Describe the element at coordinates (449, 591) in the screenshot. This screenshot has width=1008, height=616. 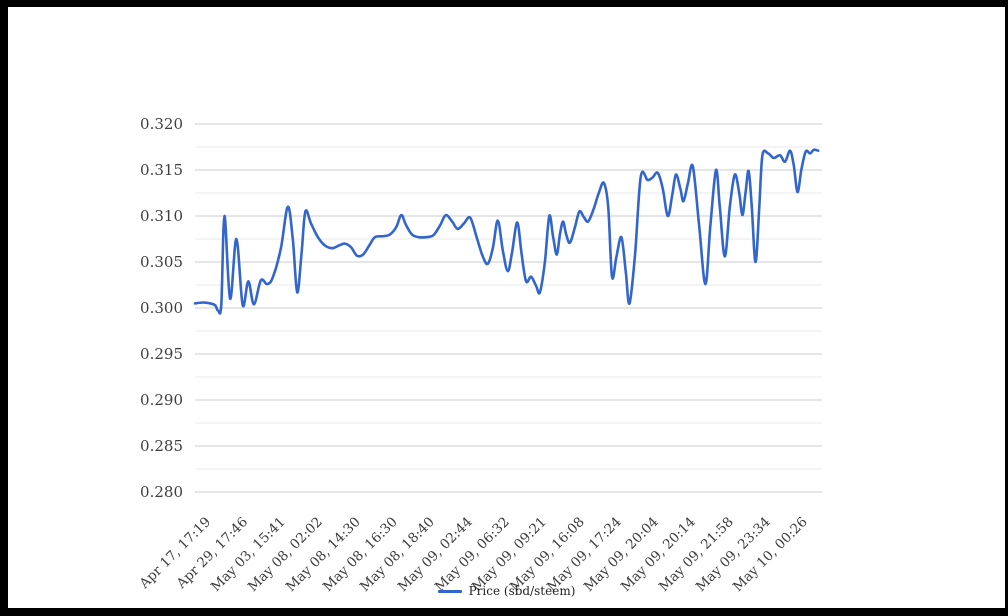
I see `legend-line-swatch` at that location.